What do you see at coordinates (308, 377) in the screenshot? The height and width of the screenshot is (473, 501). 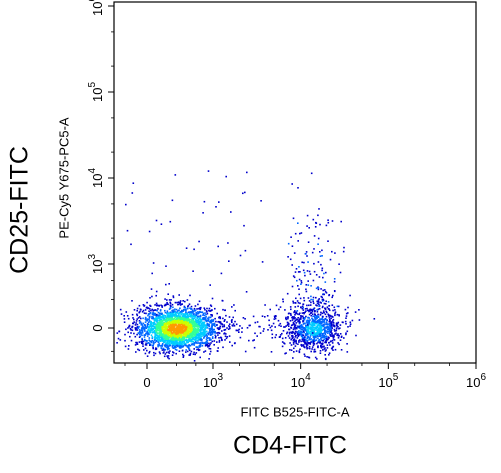 I see `x-tick-exponent: 4` at bounding box center [308, 377].